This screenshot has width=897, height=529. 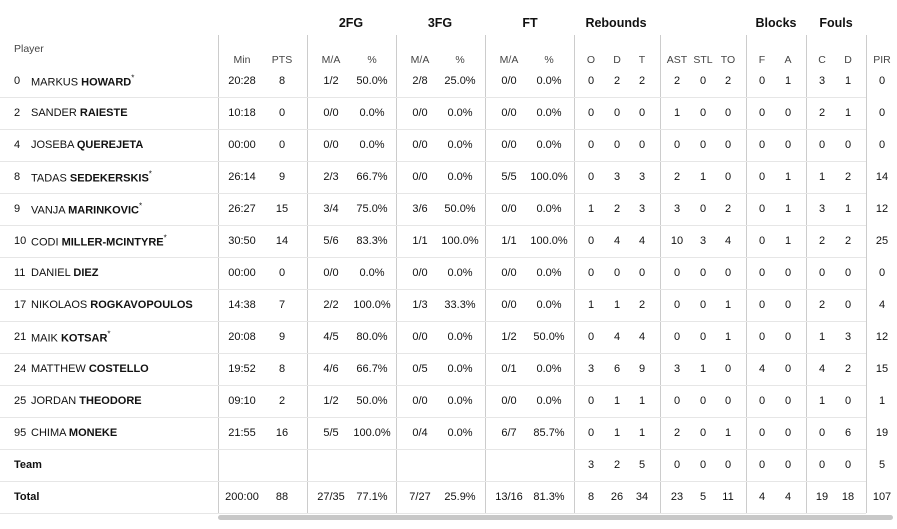 What do you see at coordinates (822, 60) in the screenshot?
I see `column-header: C` at bounding box center [822, 60].